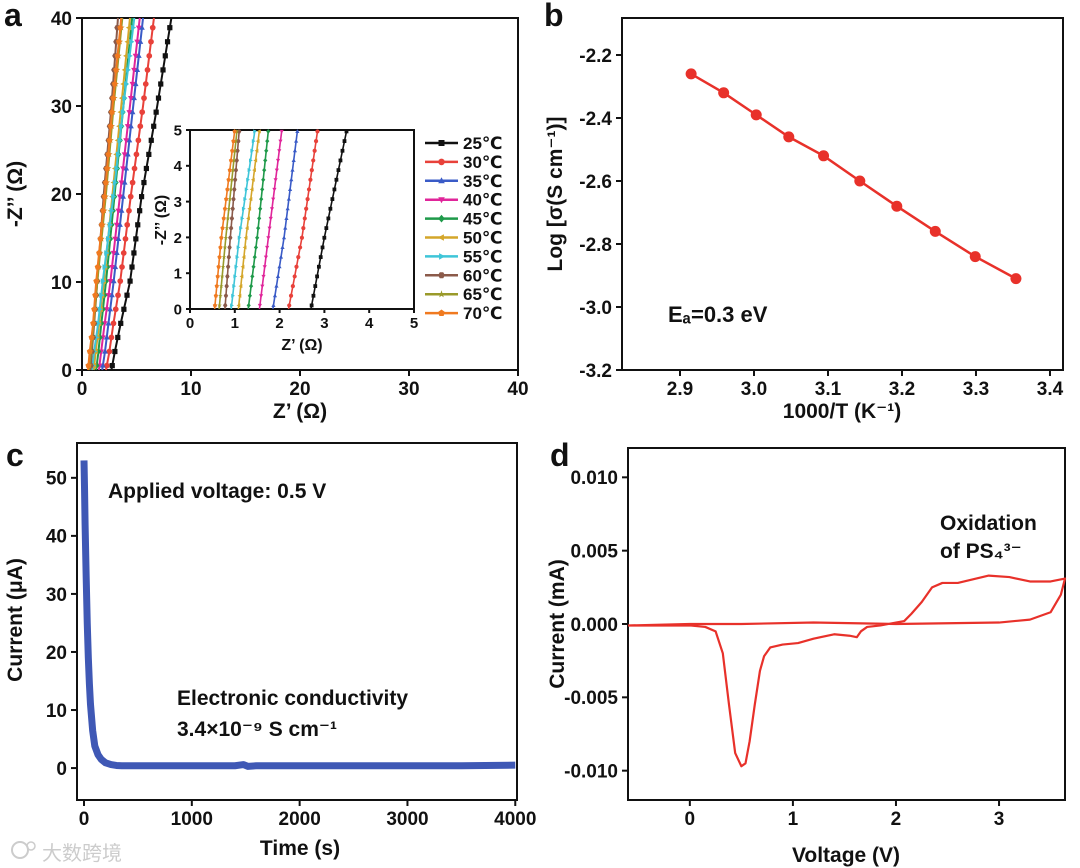 This screenshot has height=868, width=1080. Describe the element at coordinates (902, 389) in the screenshot. I see `x-tick-label: 3.2` at that location.